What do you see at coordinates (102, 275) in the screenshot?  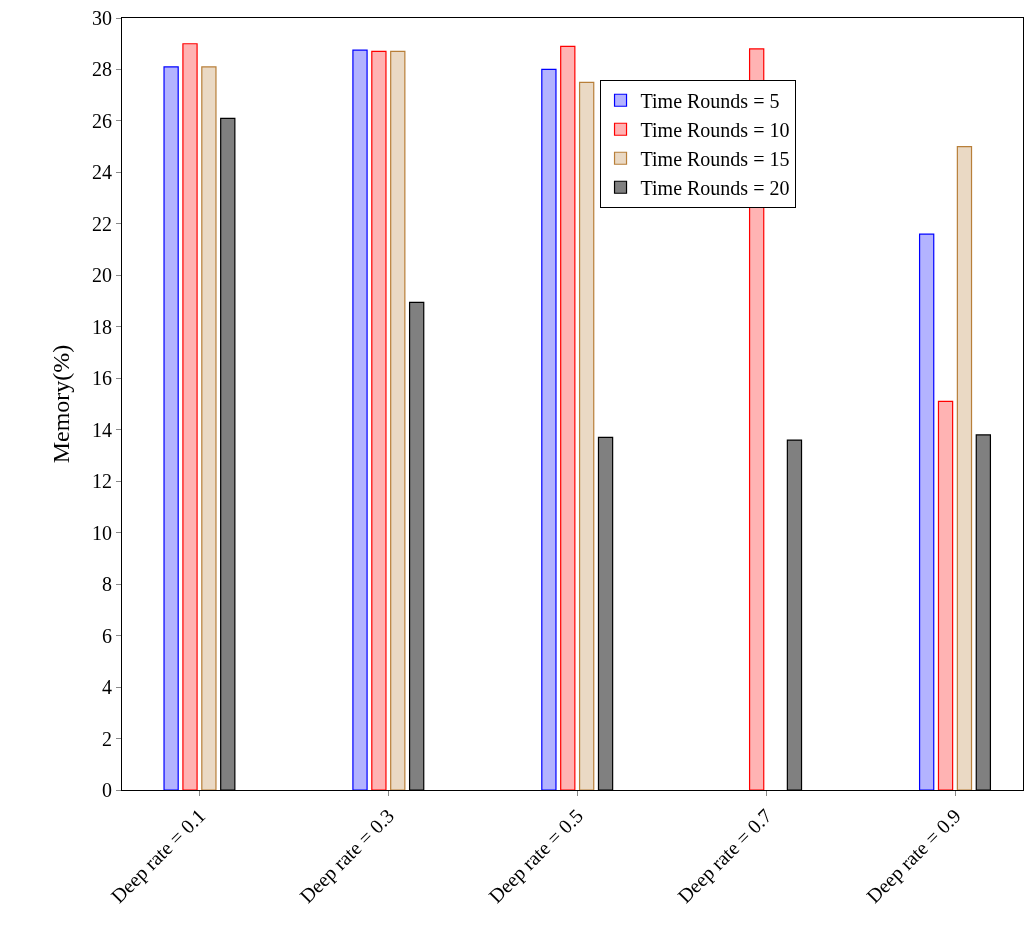 I see `y-tick-label: 20` at bounding box center [102, 275].